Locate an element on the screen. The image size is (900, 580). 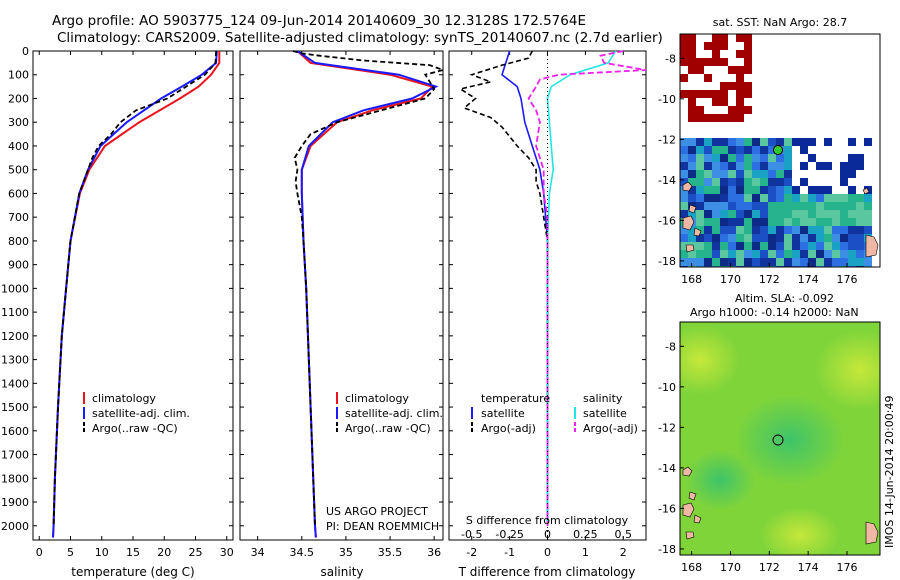
depth-tick-label: 500 is located at coordinates (18, 170).